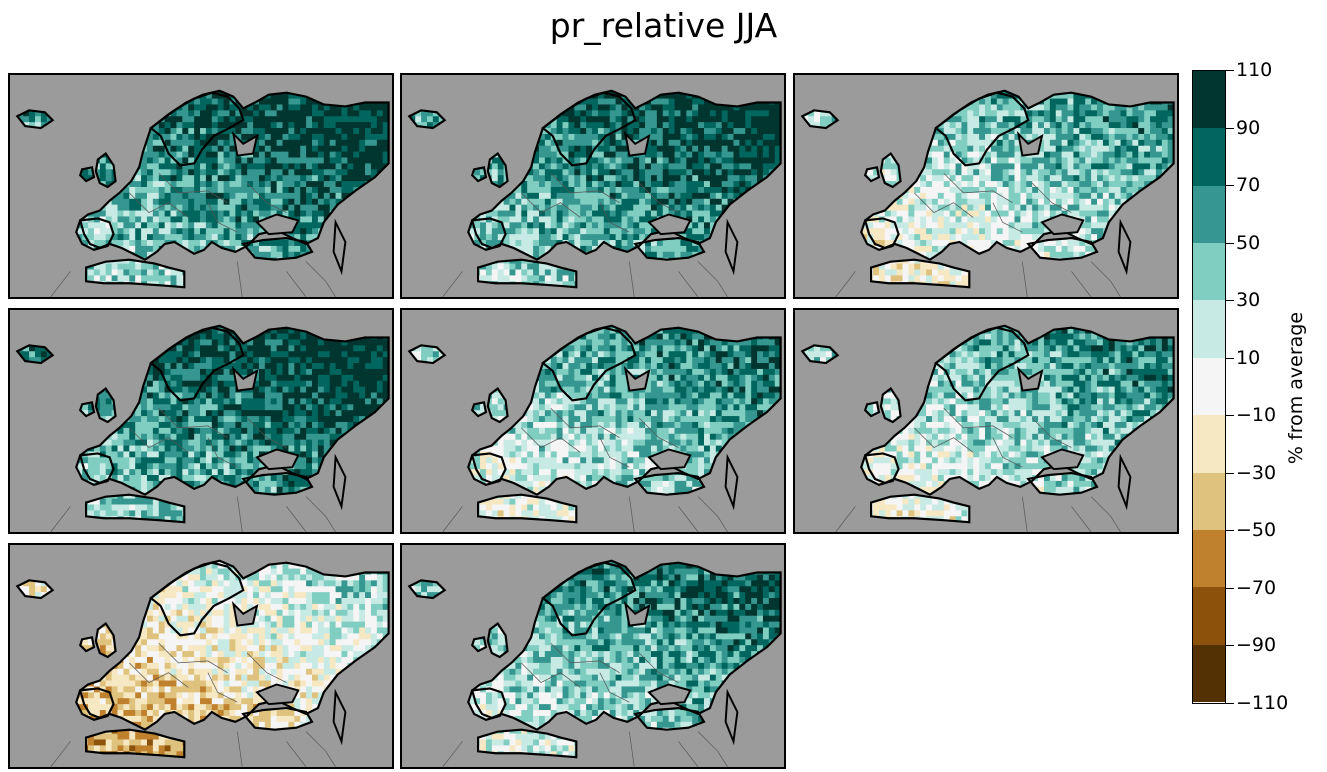 This screenshot has width=1327, height=772. Describe the element at coordinates (1256, 473) in the screenshot. I see `colorbar-tick-label: −30` at that location.